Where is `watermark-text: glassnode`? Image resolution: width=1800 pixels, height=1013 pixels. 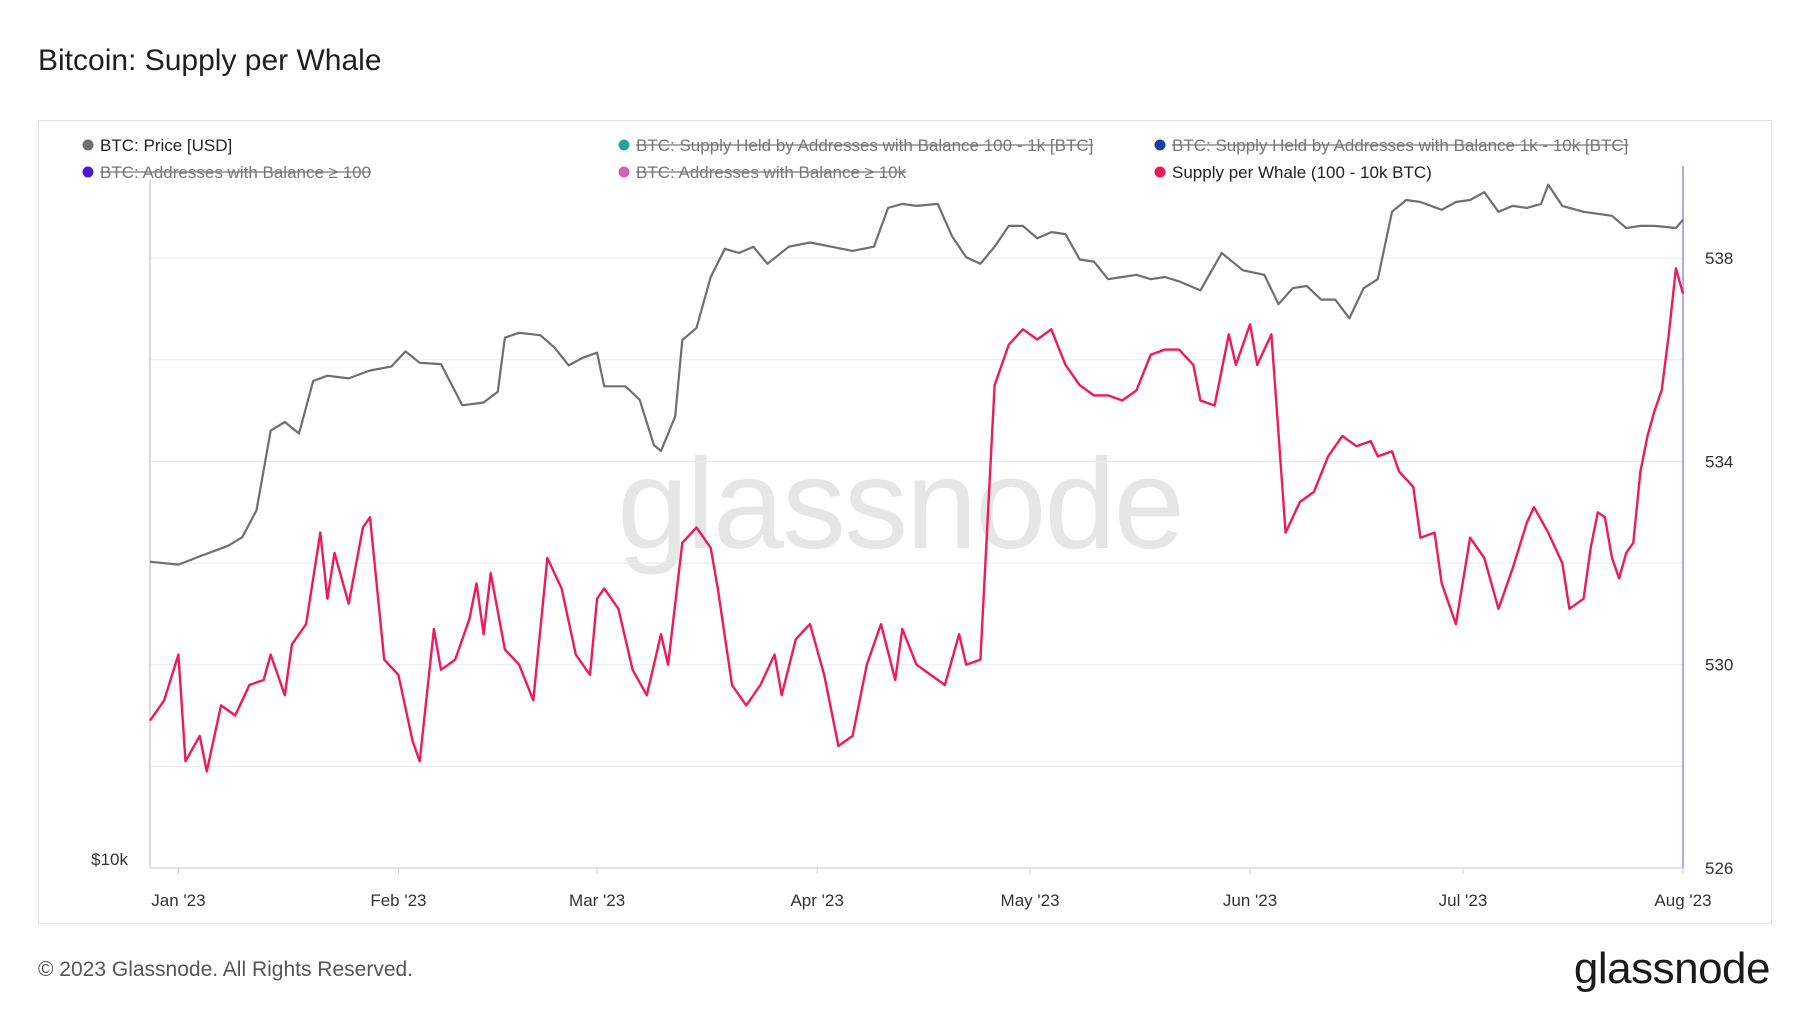
watermark-text: glassnode is located at coordinates (900, 504).